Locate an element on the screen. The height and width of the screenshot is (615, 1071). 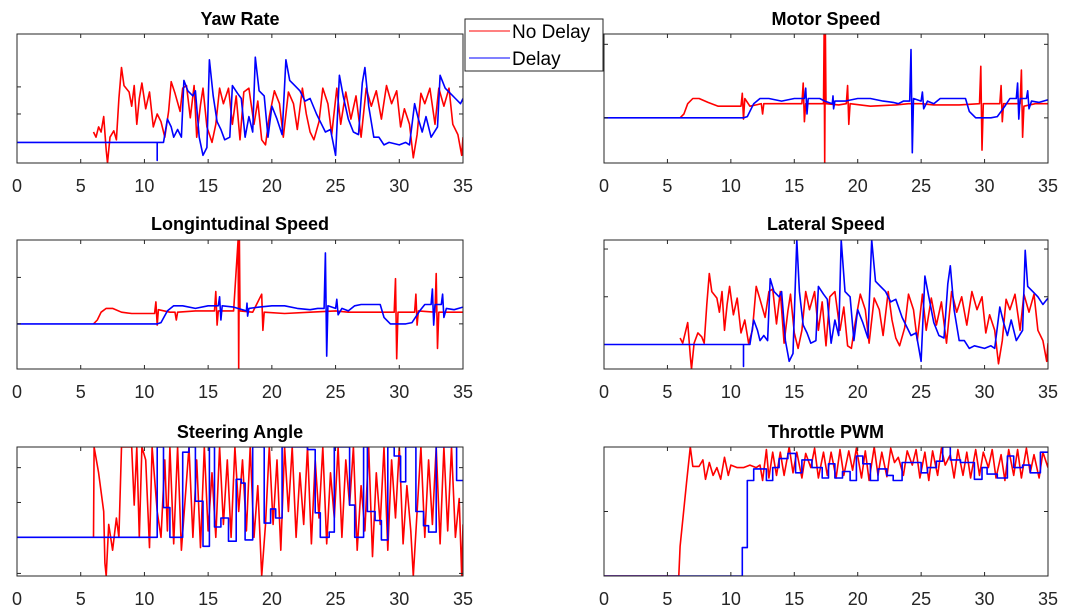
subplot-lateral-speed: 0 5 10 15 20 25 30 35 Lateral Speed is located at coordinates (828, 308).